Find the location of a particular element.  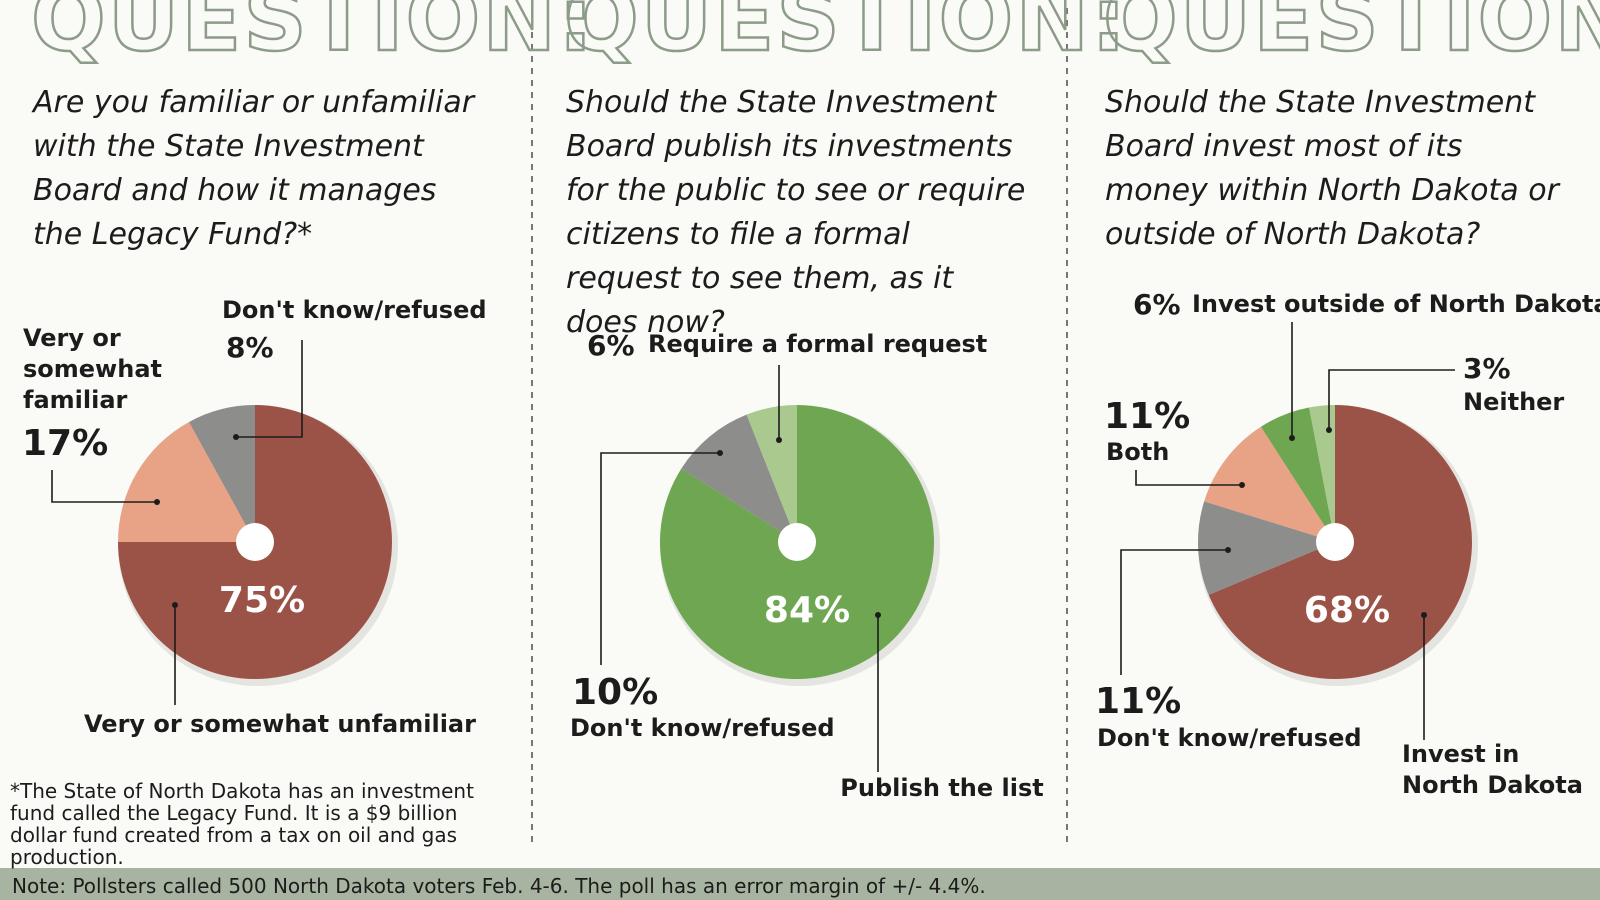

note-bar is located at coordinates (800, 884).